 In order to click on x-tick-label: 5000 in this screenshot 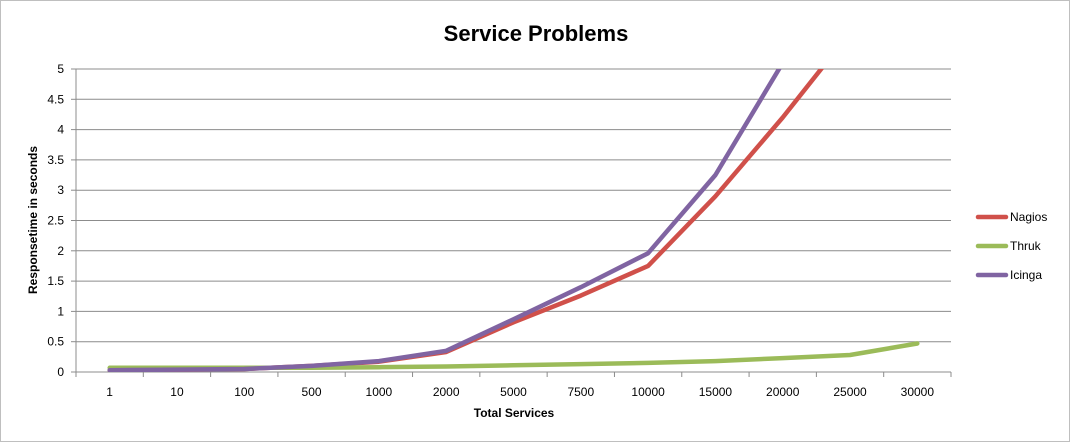, I will do `click(513, 392)`.